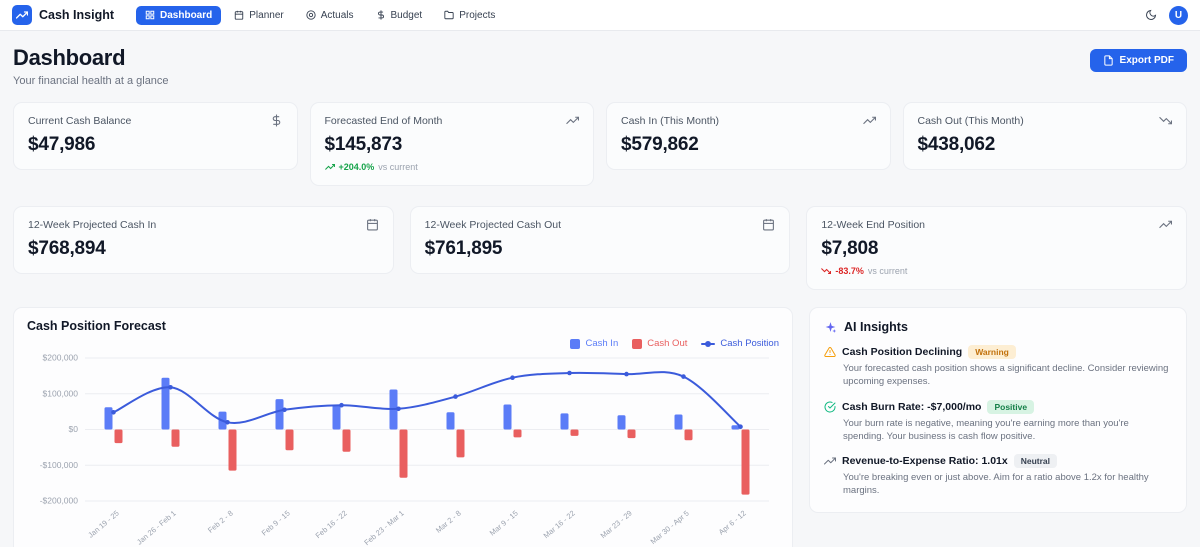  Describe the element at coordinates (103, 524) in the screenshot. I see `svg-text: Jan 19 - 25` at that location.